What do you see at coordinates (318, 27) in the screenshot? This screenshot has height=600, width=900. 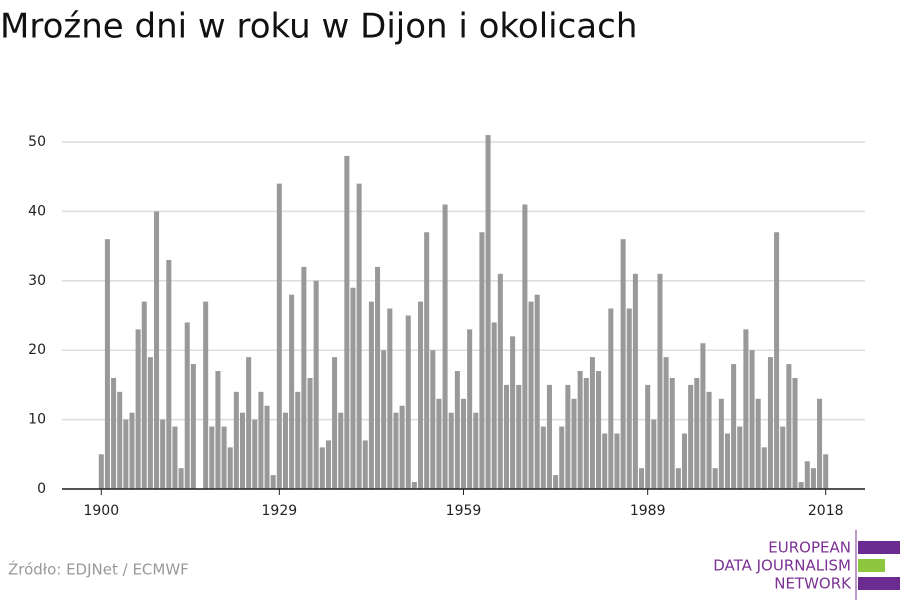 I see `chart-title: Mroźne dni w roku w Dijon i okolicach` at bounding box center [318, 27].